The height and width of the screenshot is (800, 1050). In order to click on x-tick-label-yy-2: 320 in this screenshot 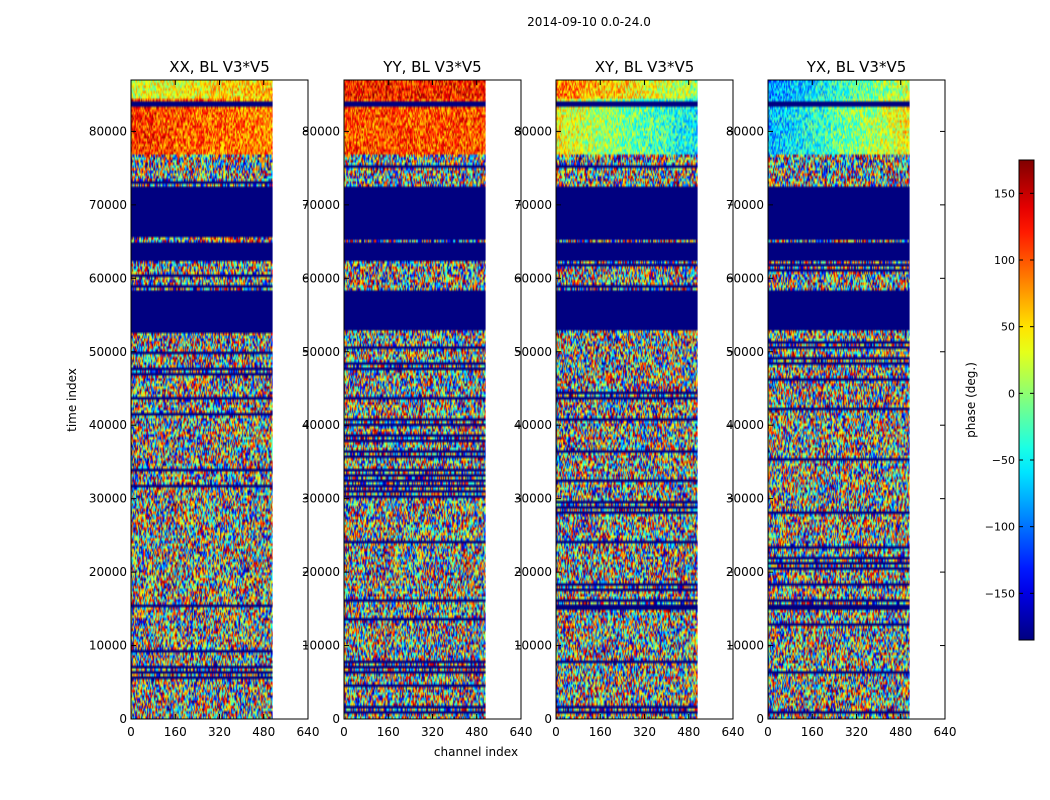, I will do `click(432, 732)`.